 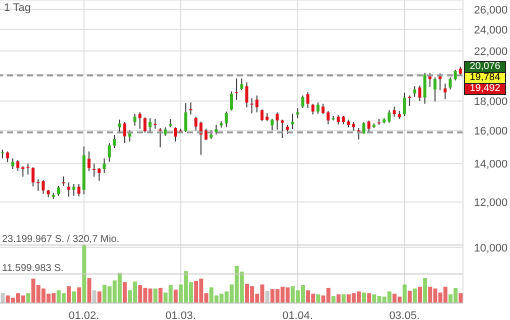 I want to click on x-tick-label: 01.03., so click(x=180, y=315).